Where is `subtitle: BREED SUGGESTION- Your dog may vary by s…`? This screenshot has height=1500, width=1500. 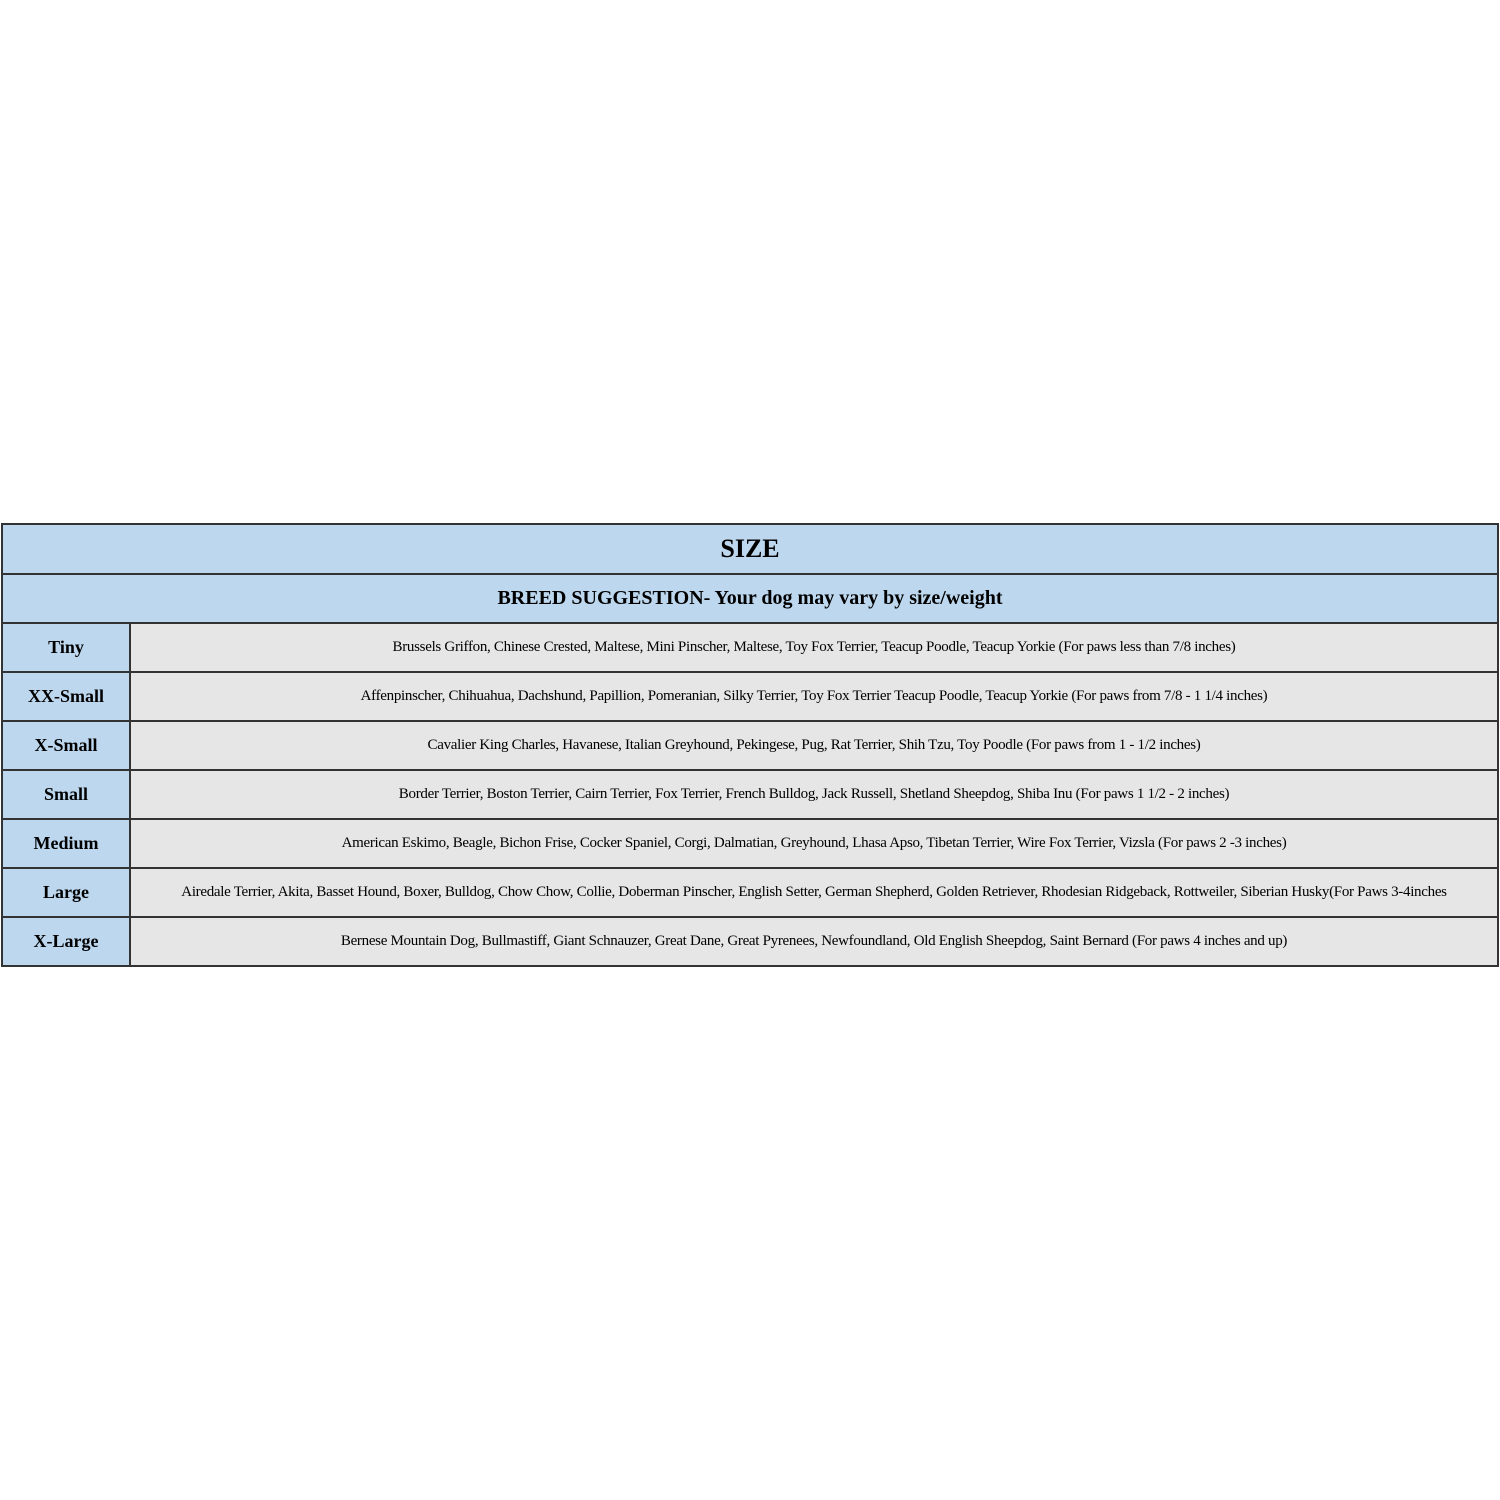 subtitle: BREED SUGGESTION- Your dog may vary by s… is located at coordinates (750, 598).